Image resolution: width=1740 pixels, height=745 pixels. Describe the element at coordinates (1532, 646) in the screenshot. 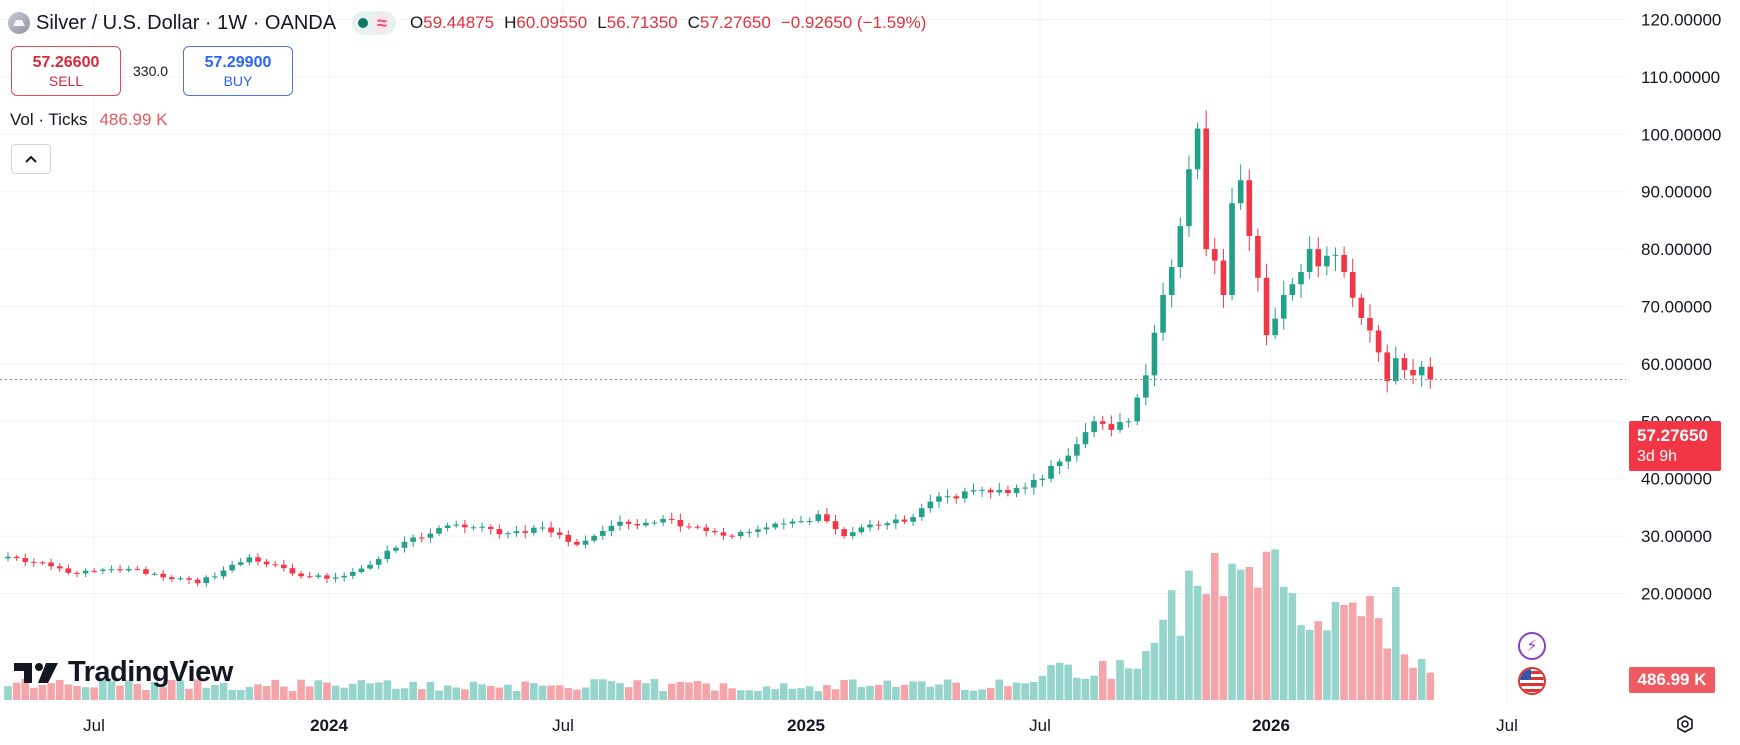

I see `lightning-icon: ⚡` at that location.